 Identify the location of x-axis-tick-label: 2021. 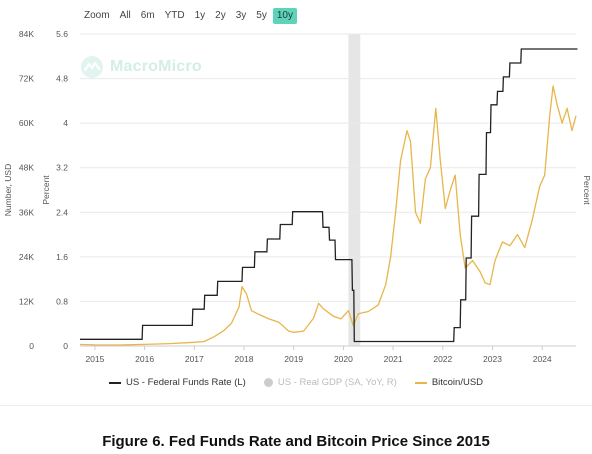
(393, 359).